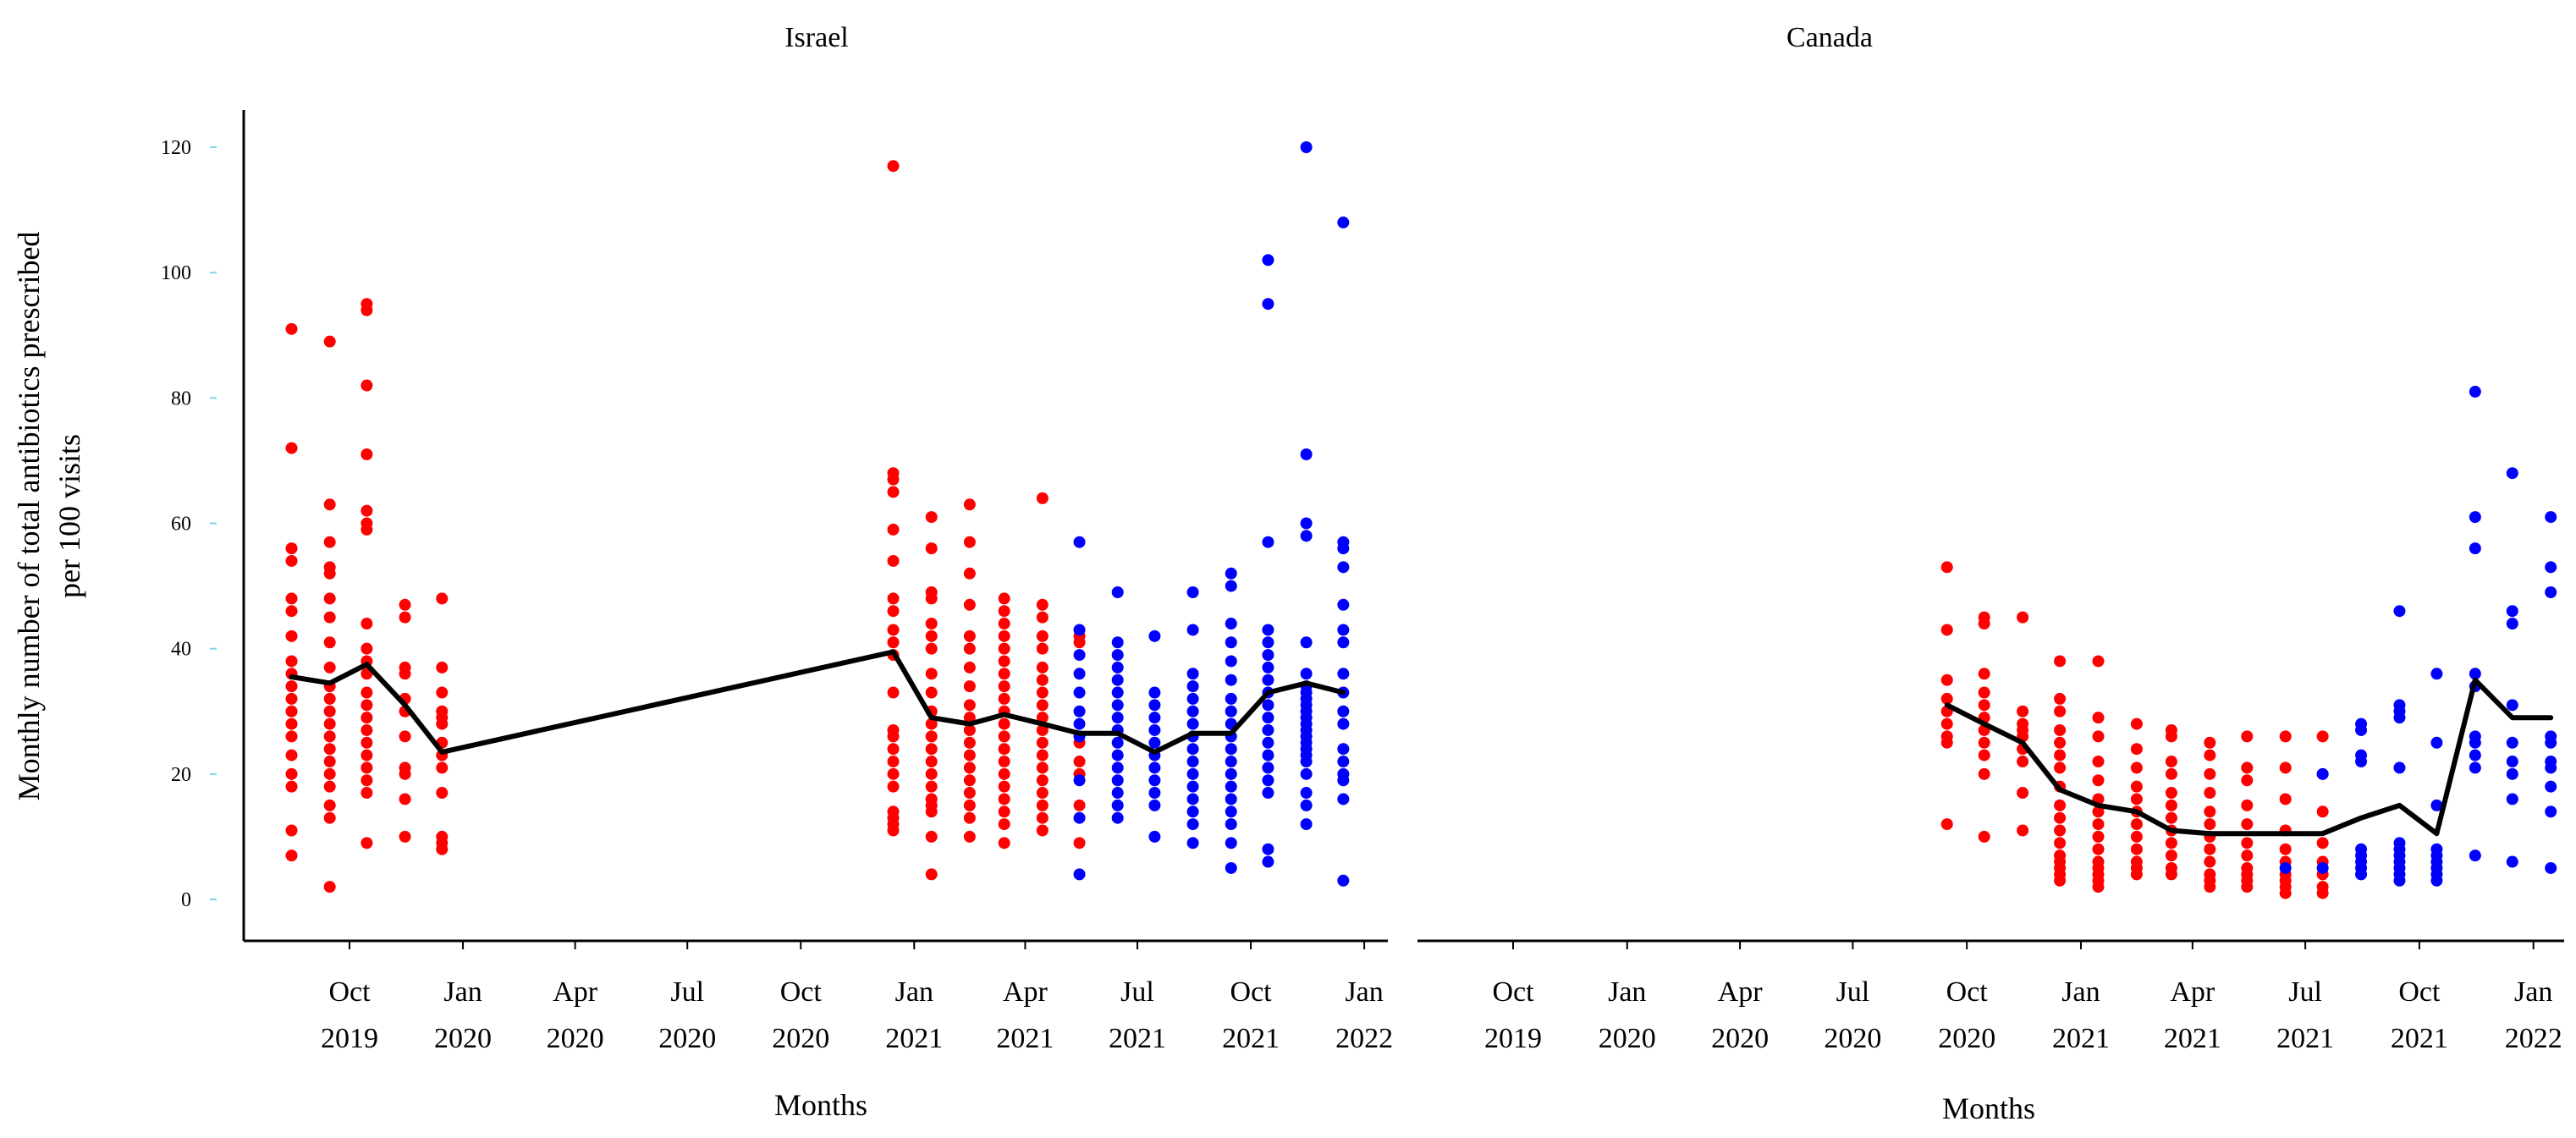 The height and width of the screenshot is (1138, 2576). What do you see at coordinates (176, 273) in the screenshot?
I see `y-tick-label: 100` at bounding box center [176, 273].